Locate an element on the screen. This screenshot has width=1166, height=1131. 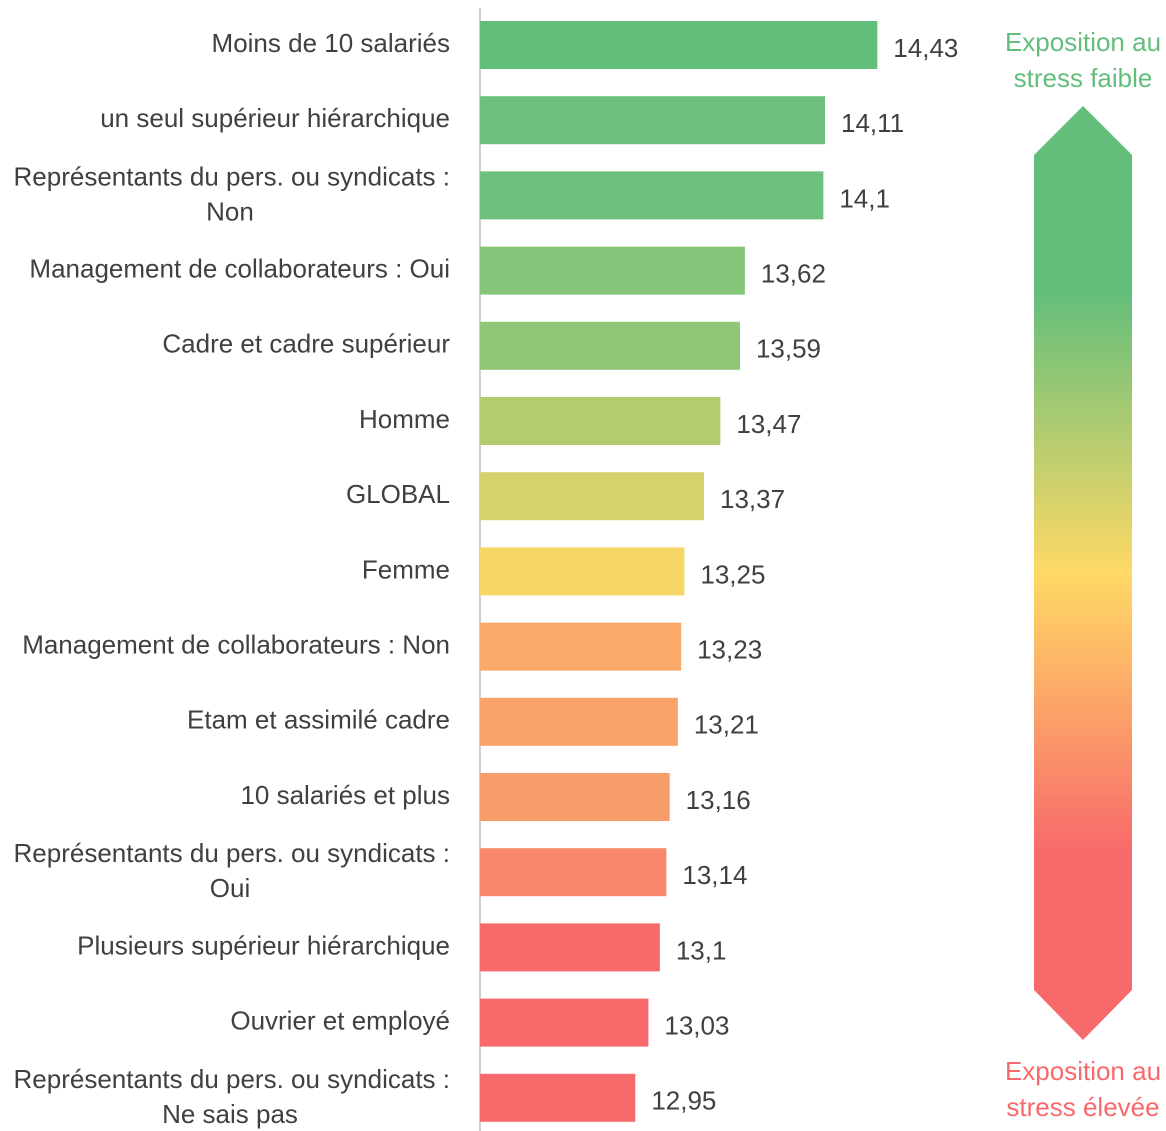
data-label: 14,43 is located at coordinates (925, 48).